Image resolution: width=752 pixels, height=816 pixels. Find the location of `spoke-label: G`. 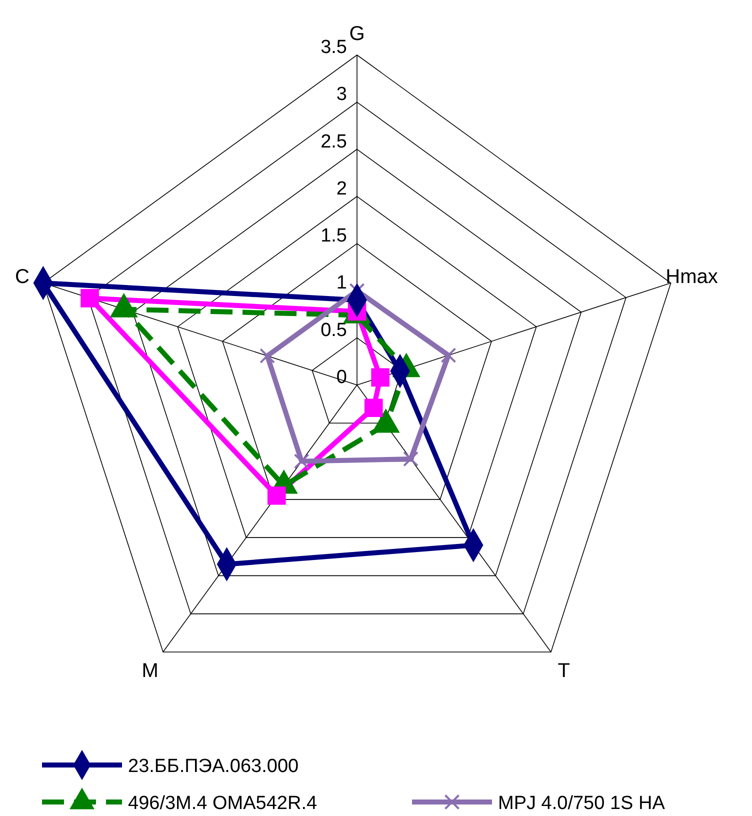

spoke-label: G is located at coordinates (357, 34).